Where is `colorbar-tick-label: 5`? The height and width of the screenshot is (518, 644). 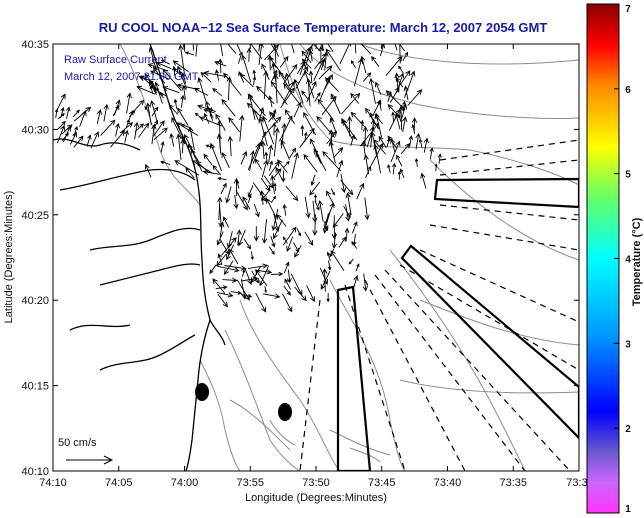
colorbar-tick-label: 5 is located at coordinates (628, 175).